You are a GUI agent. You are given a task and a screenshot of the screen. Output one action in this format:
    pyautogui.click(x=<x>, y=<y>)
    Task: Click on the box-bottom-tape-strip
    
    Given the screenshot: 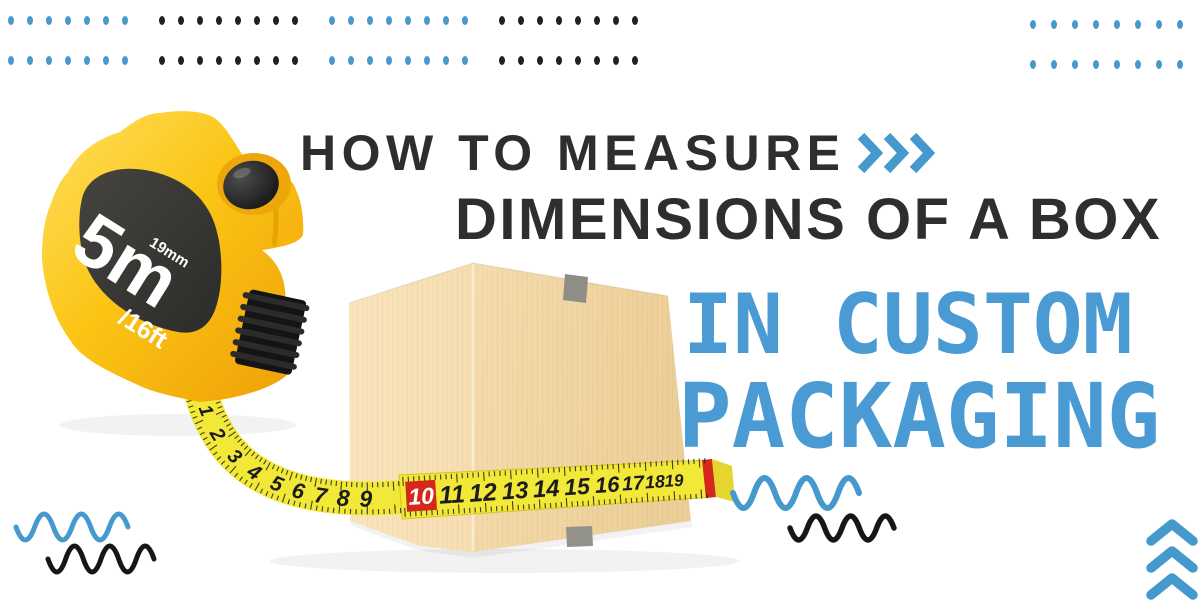 What is the action you would take?
    pyautogui.click(x=579, y=536)
    